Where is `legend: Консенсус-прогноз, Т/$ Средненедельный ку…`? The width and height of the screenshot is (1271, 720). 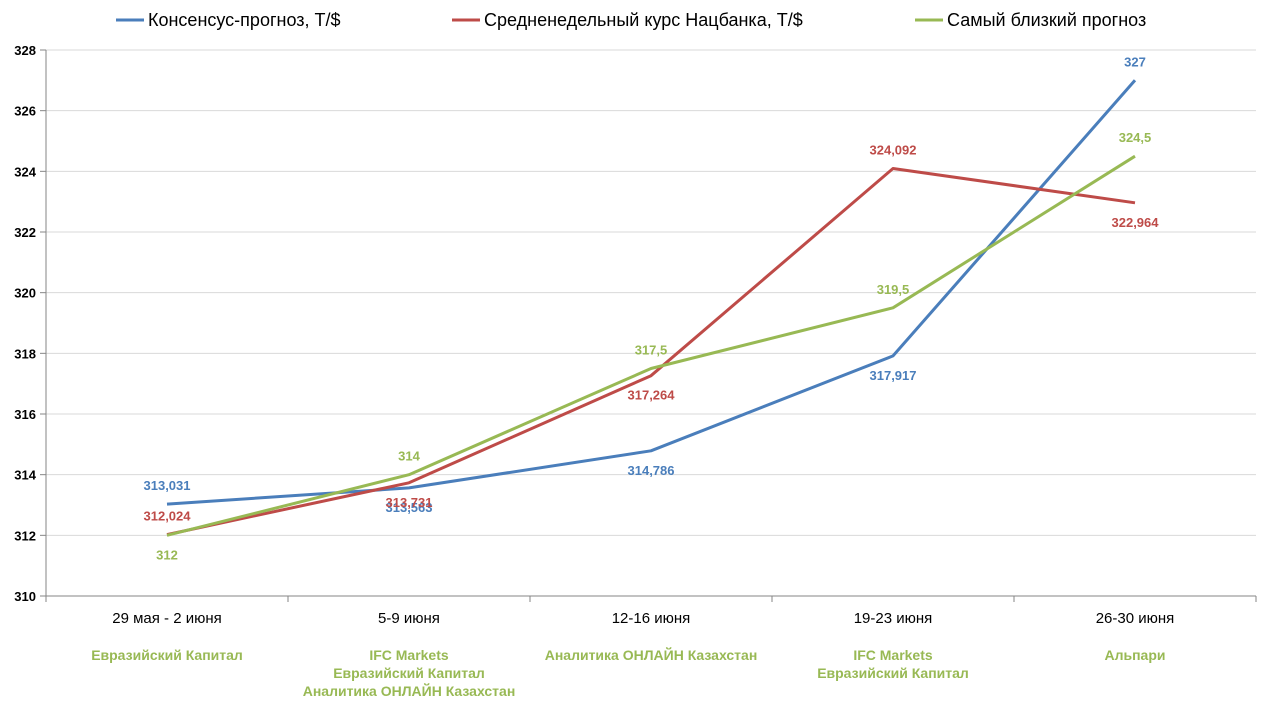 legend: Консенсус-прогноз, Т/$ Средненедельный ку… is located at coordinates (631, 20).